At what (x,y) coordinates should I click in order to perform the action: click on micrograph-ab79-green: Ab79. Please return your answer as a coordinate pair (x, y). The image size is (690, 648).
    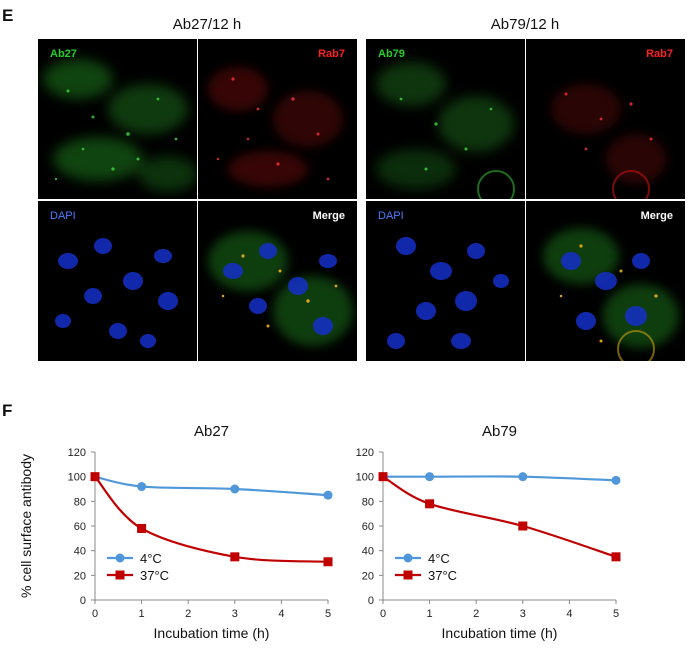
    Looking at the image, I should click on (445, 119).